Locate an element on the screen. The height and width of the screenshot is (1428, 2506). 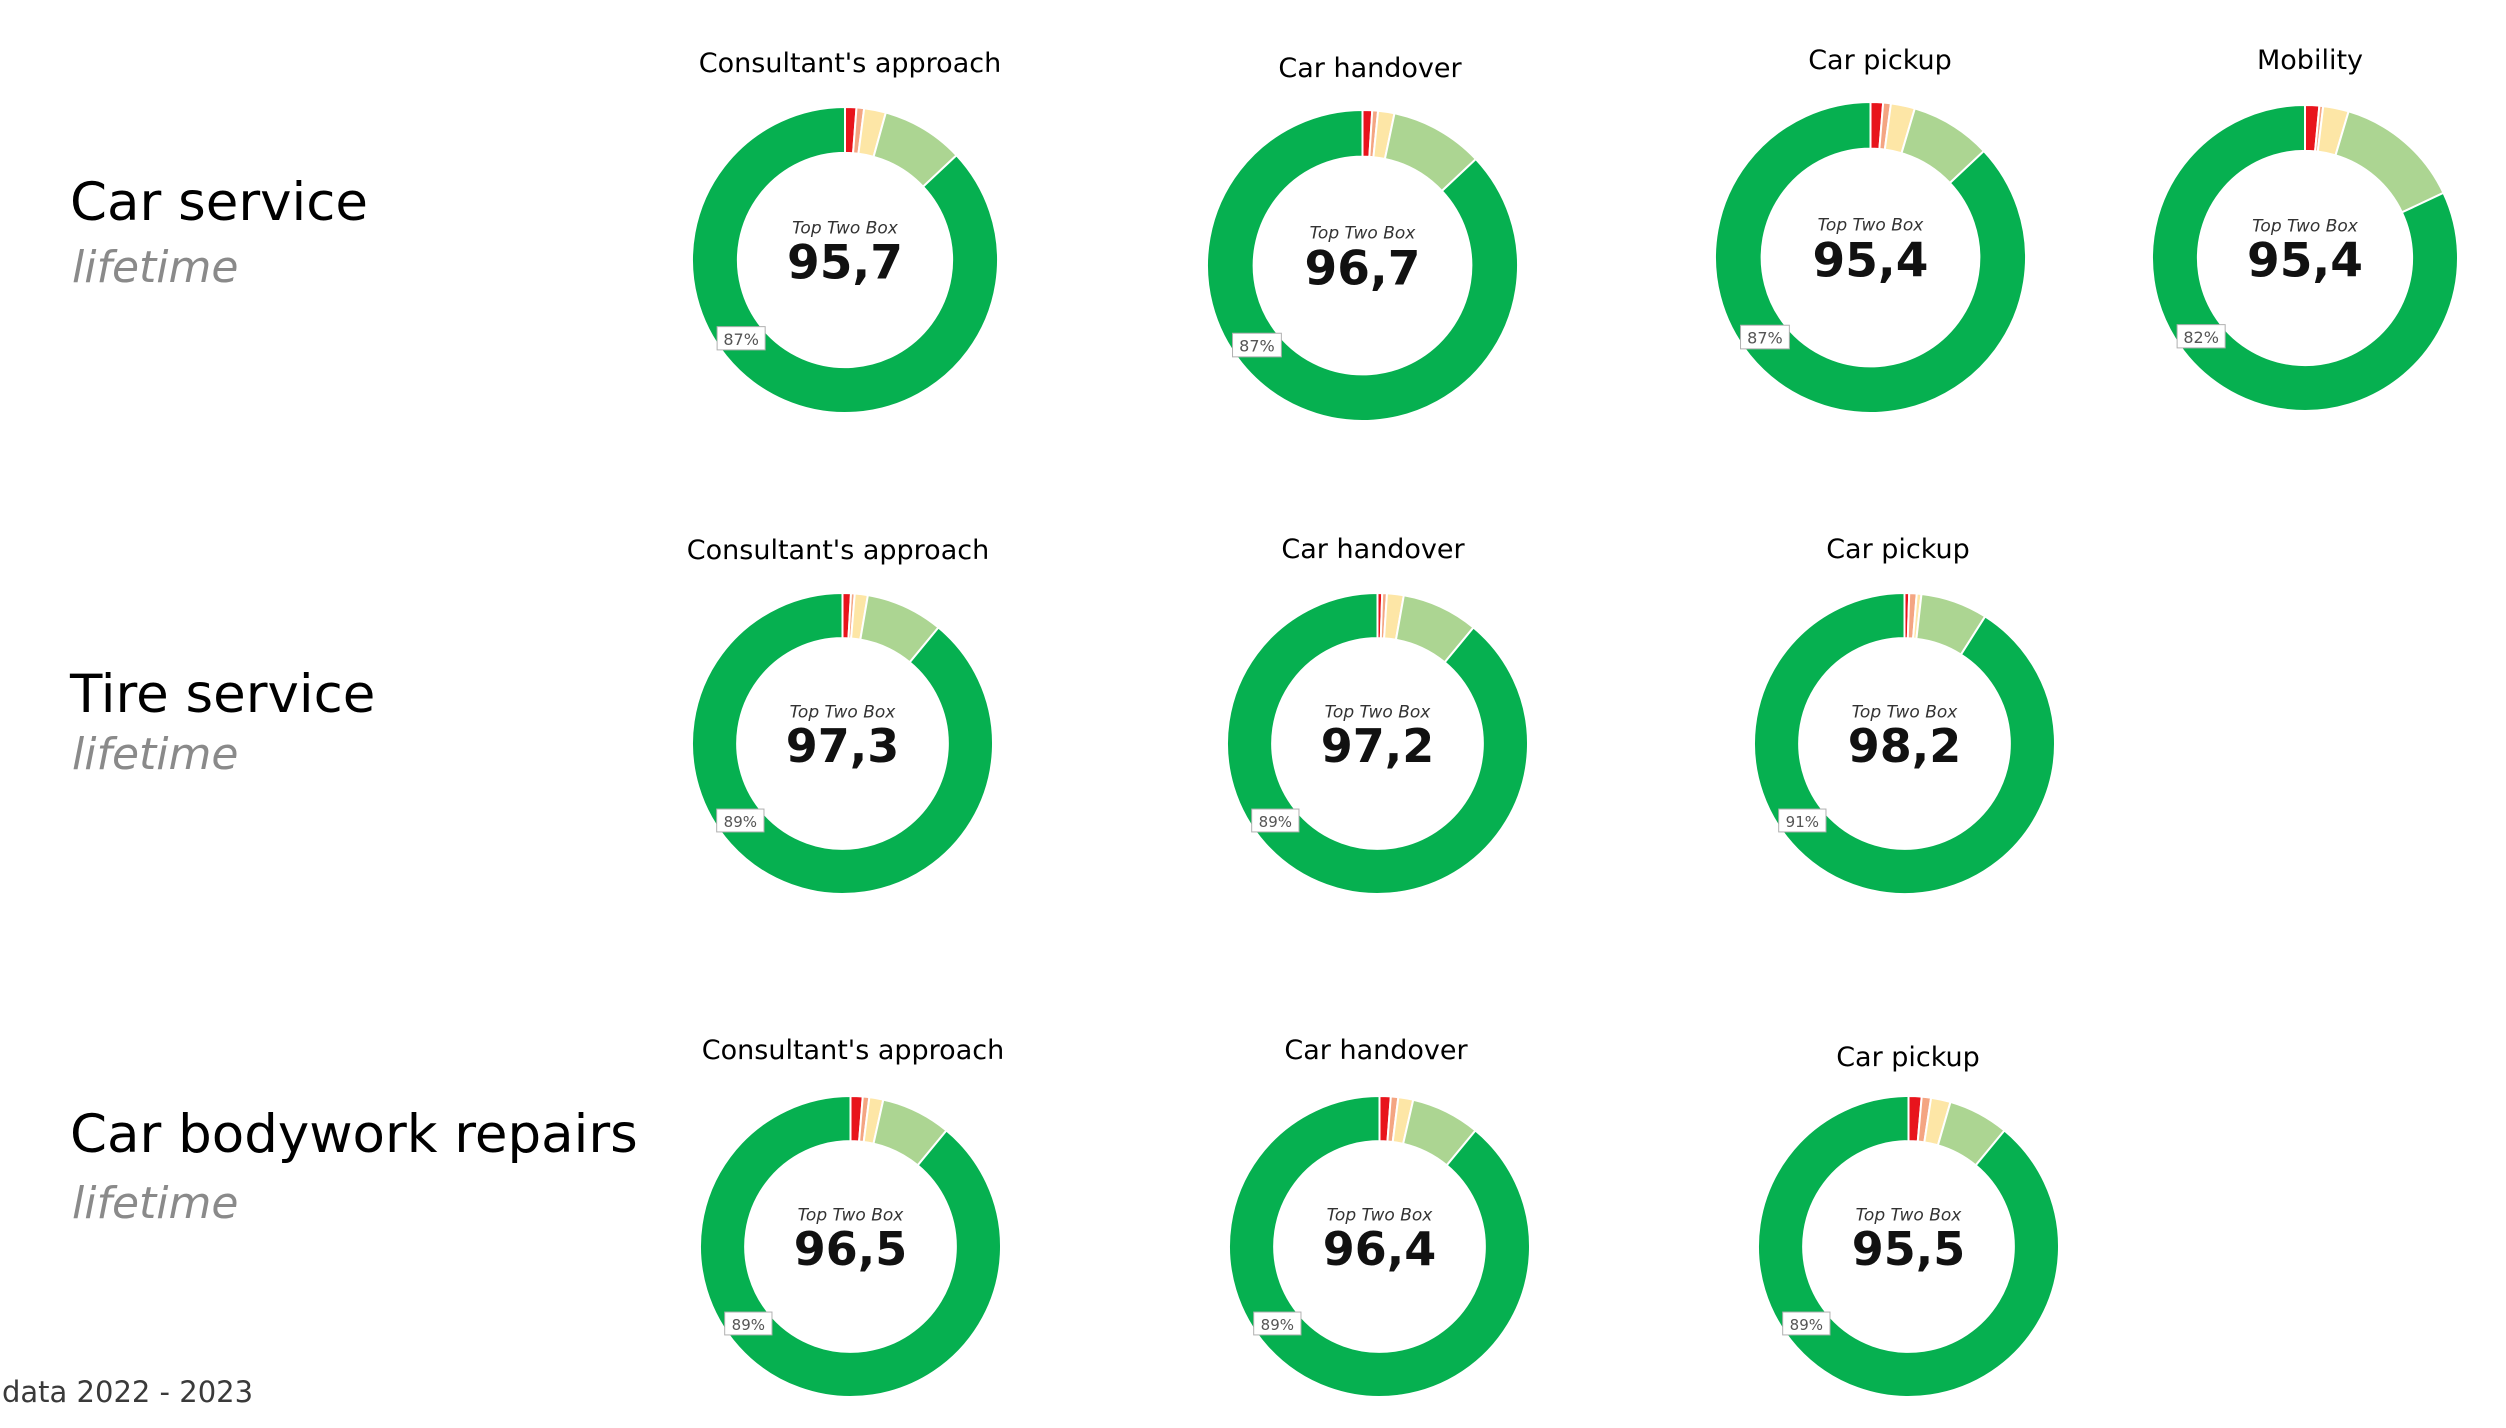
chart-title-car-service-consultant: Consultant's approach is located at coordinates (850, 63).